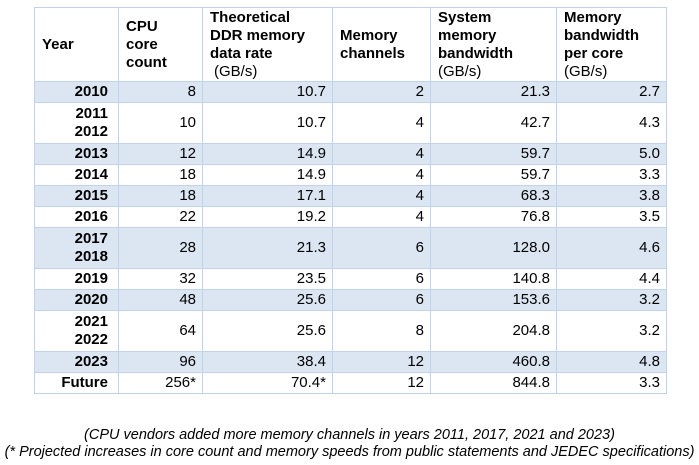  Describe the element at coordinates (267, 248) in the screenshot. I see `cell-ddr-rate: 21.3` at that location.